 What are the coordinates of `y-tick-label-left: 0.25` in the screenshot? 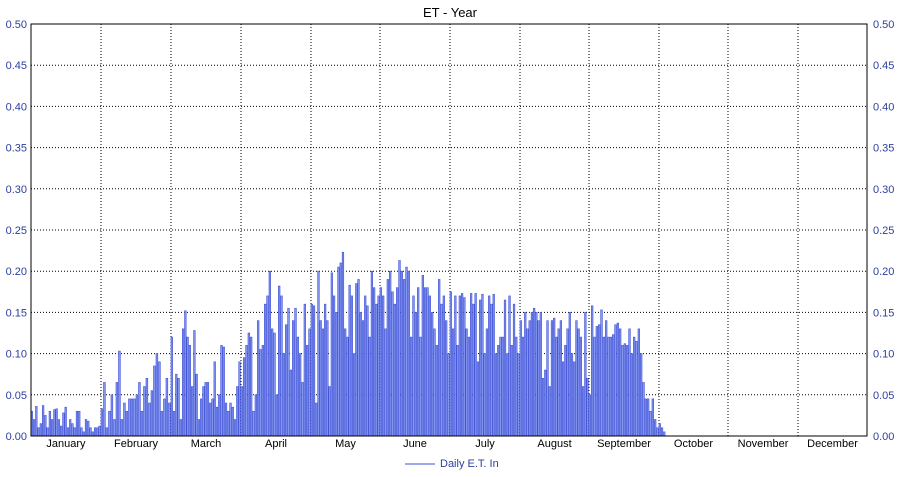 It's located at (16, 231).